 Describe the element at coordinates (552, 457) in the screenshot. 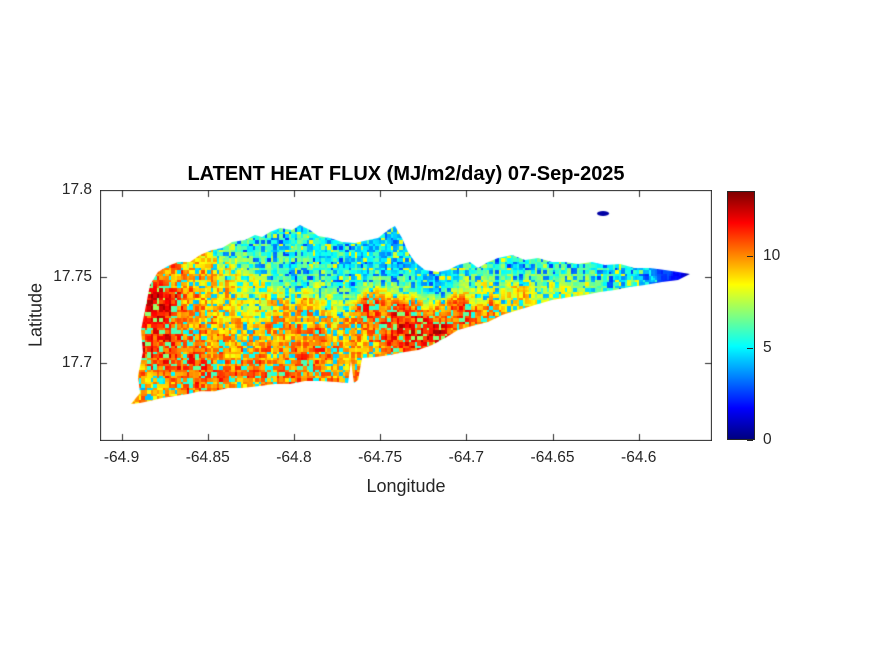

I see `x-tick-label: -64.65` at that location.